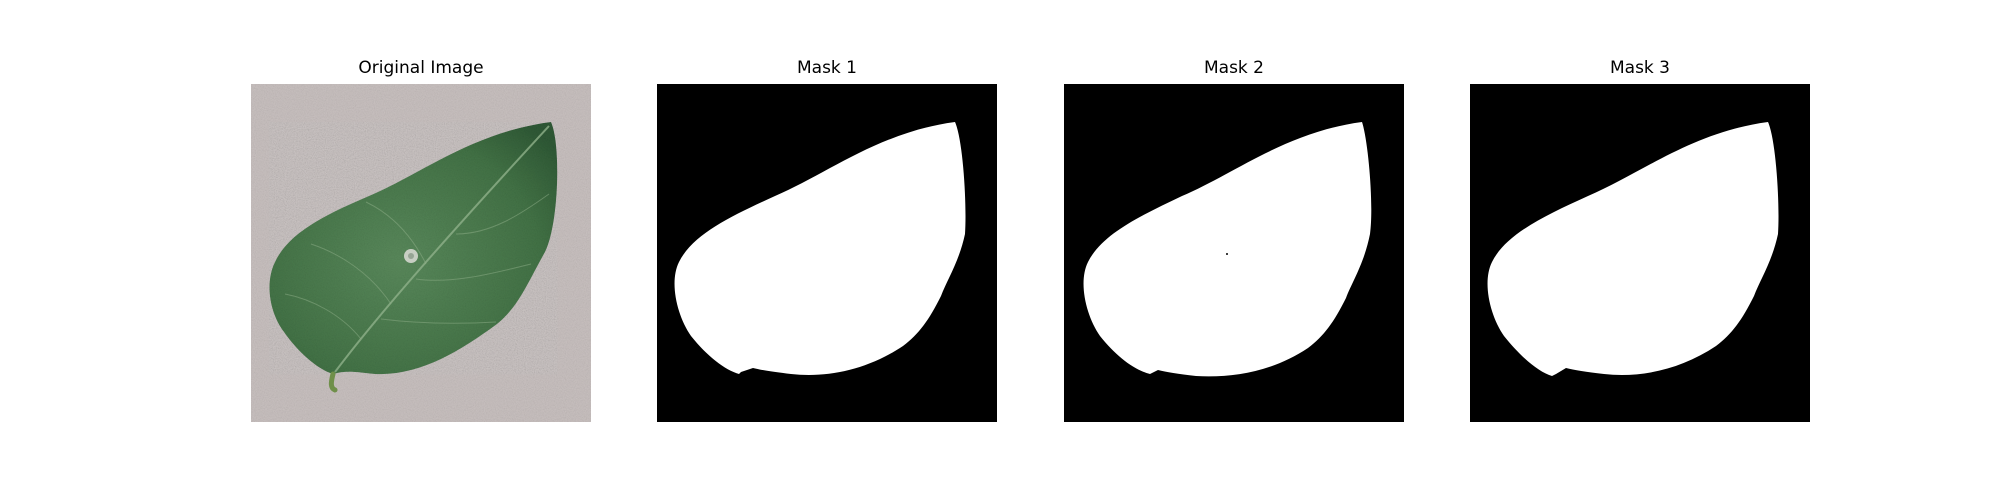  I want to click on panel-title: Mask 3, so click(1639, 68).